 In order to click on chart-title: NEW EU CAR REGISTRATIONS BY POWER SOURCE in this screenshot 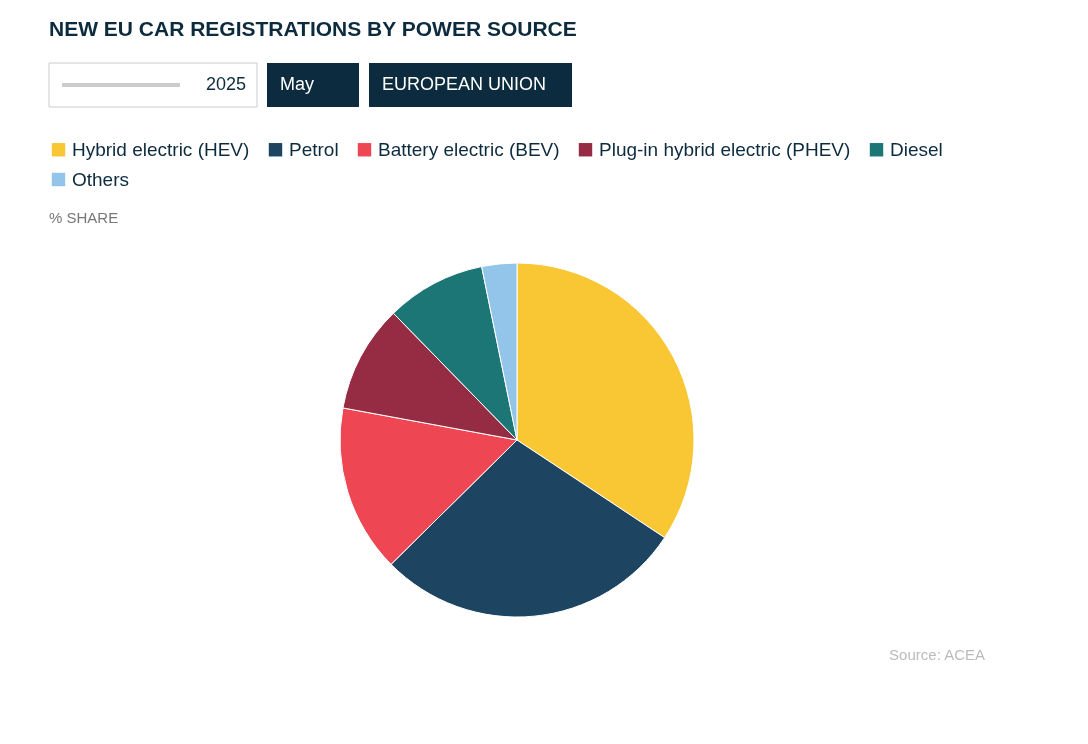, I will do `click(313, 28)`.